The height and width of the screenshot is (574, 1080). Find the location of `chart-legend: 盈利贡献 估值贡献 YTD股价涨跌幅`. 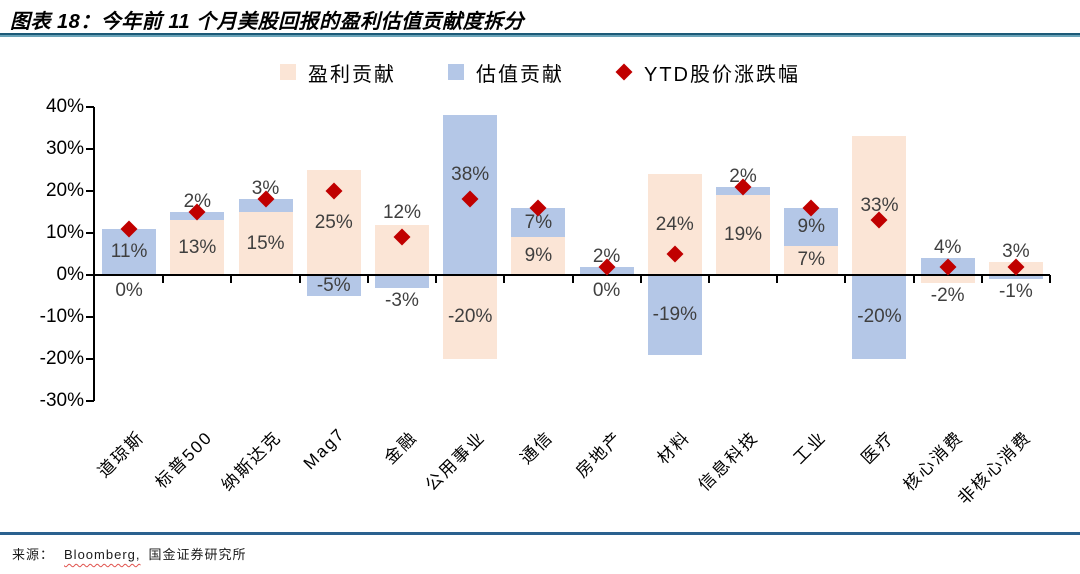

chart-legend: 盈利贡献 估值贡献 YTD股价涨跌幅 is located at coordinates (540, 72).